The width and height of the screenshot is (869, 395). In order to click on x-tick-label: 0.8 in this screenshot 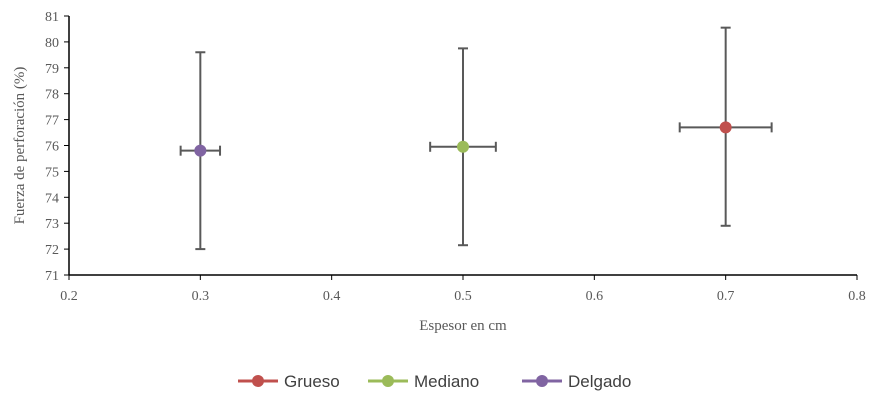, I will do `click(857, 296)`.